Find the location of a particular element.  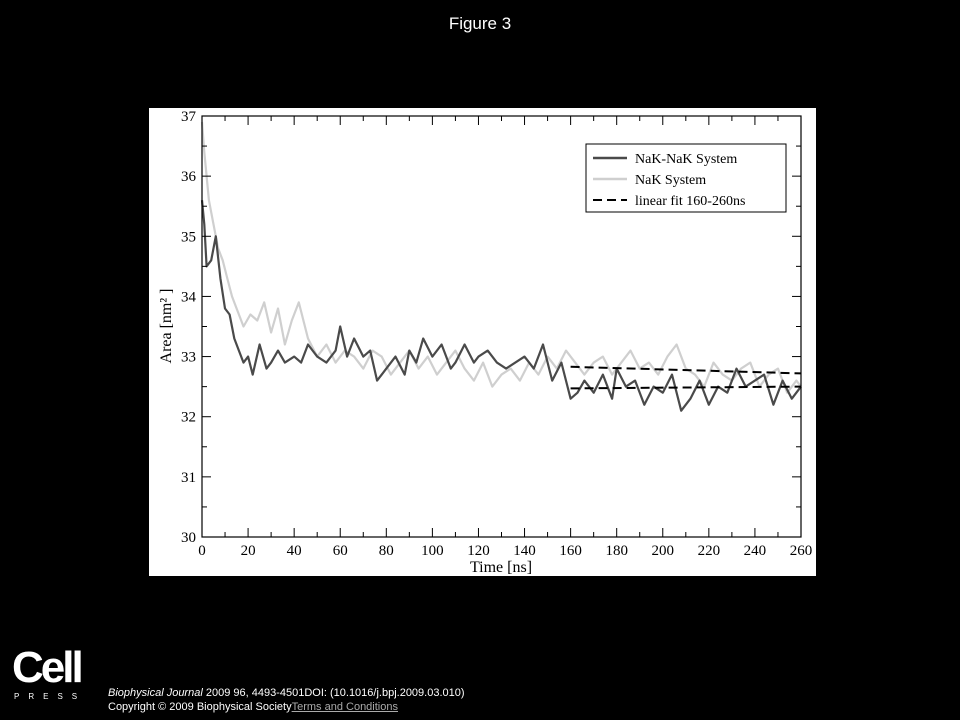

x-tick-label: 20 is located at coordinates (248, 551).